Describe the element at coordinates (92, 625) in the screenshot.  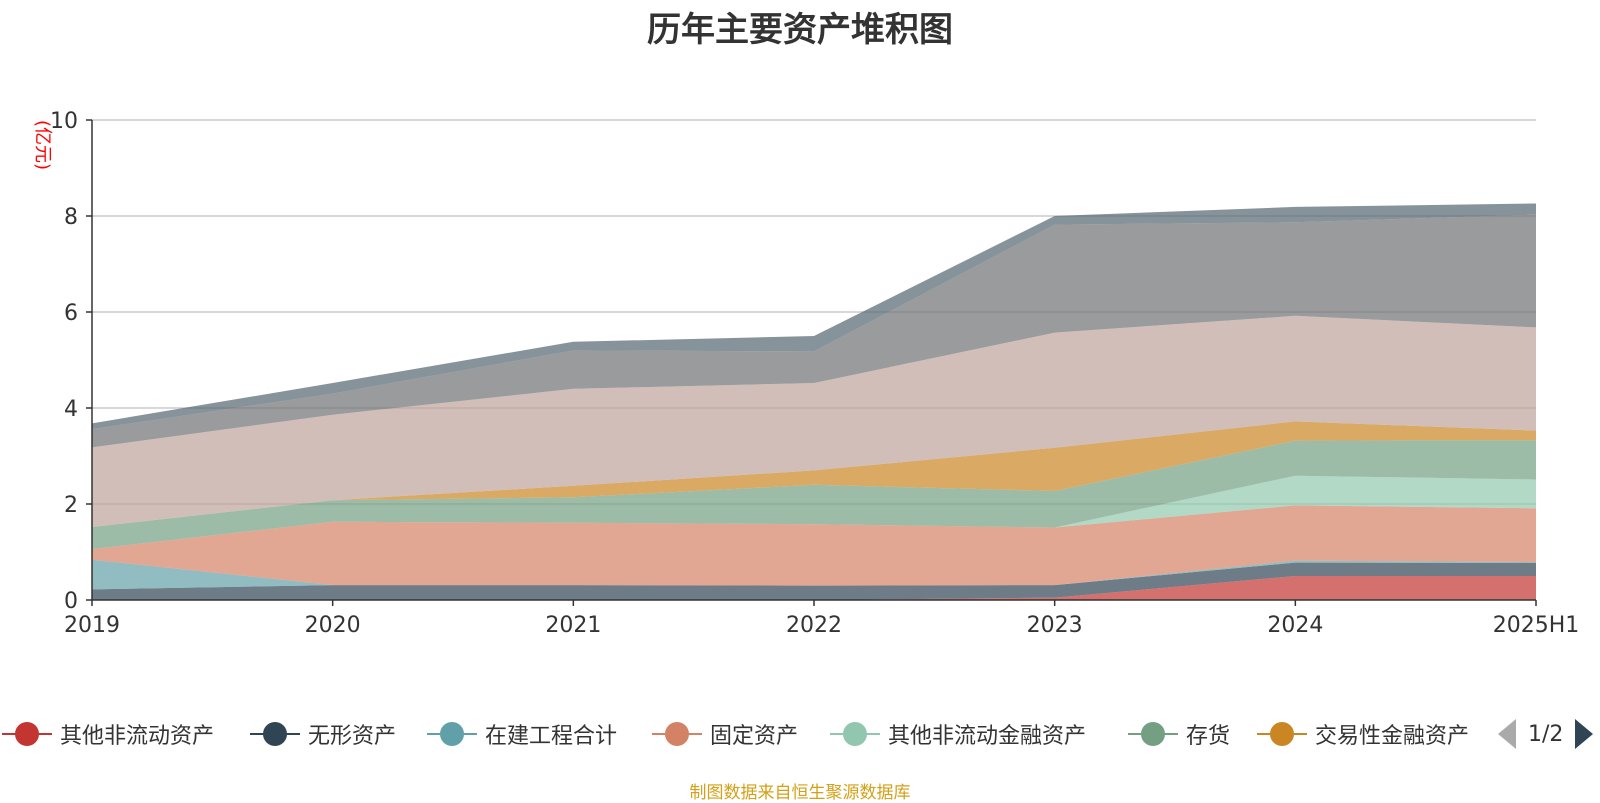
I see `x-tick-label-2019: 2019` at that location.